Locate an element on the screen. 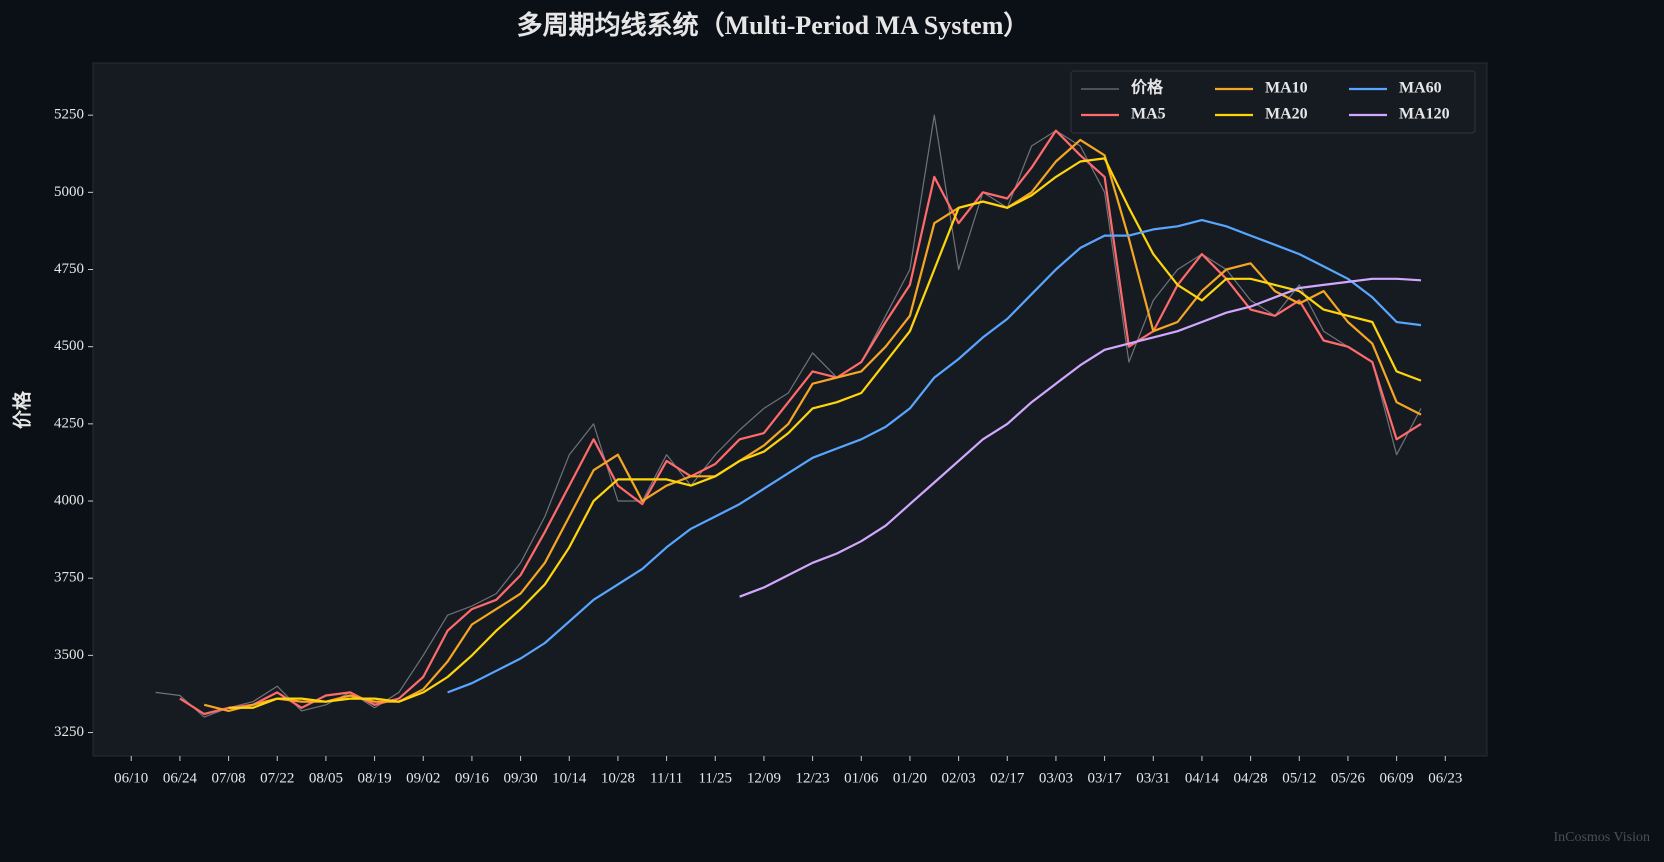  x-tick-label: 05/26 is located at coordinates (1348, 778).